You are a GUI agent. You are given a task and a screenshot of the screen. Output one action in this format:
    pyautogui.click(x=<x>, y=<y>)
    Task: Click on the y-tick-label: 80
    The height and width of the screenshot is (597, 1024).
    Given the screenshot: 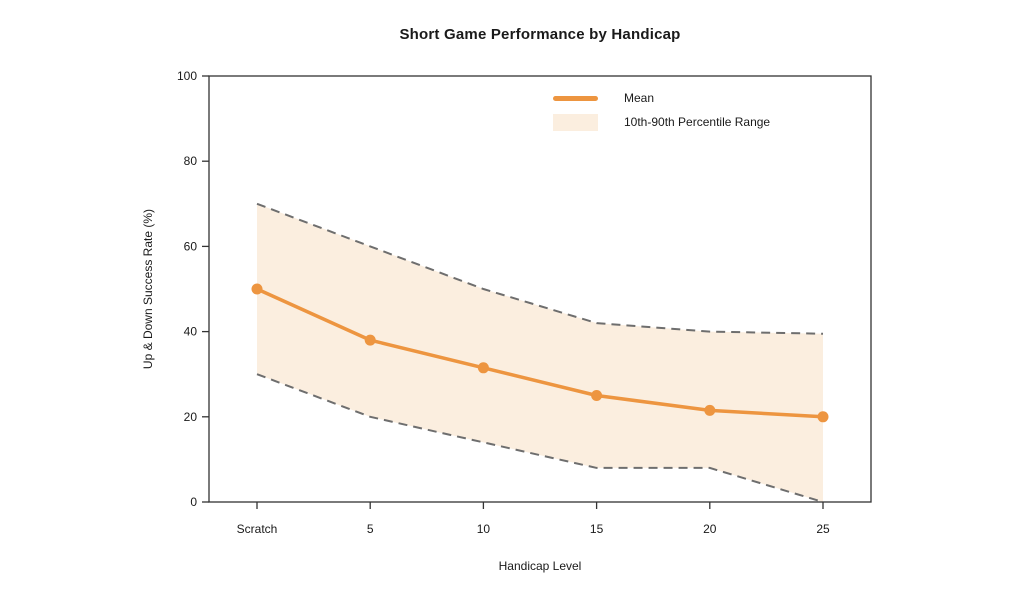 What is the action you would take?
    pyautogui.click(x=191, y=161)
    